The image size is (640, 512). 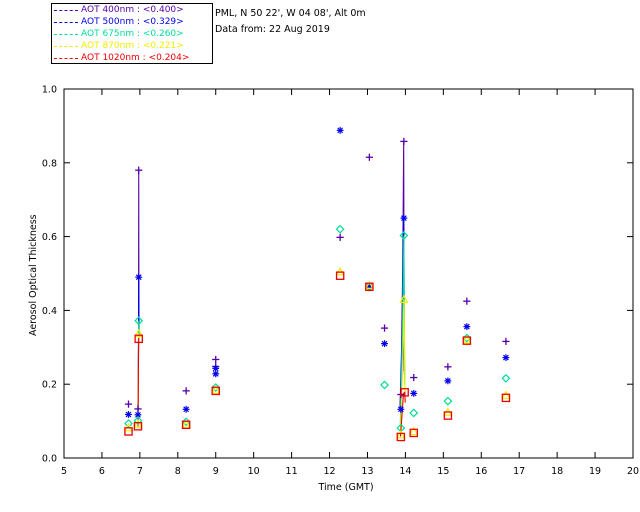 What do you see at coordinates (402, 414) in the screenshot?
I see `trace-aot-1020nm-spike-trace` at bounding box center [402, 414].